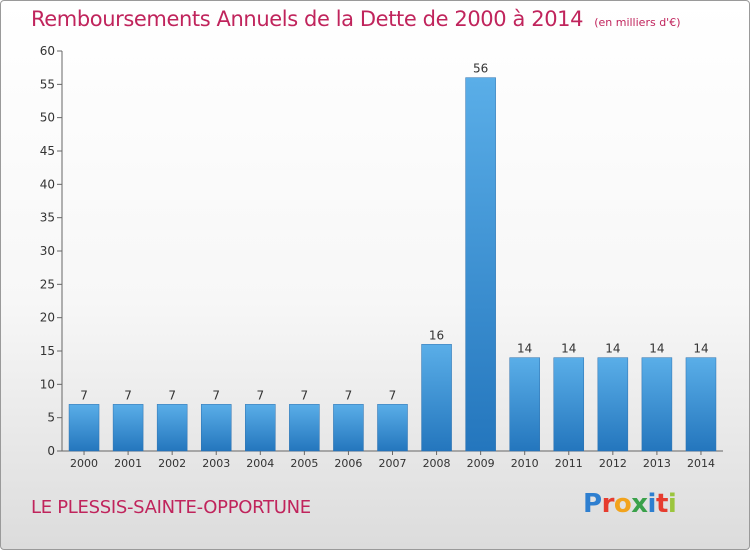 This screenshot has width=750, height=550. I want to click on x-tick-label-2002: 2002, so click(172, 463).